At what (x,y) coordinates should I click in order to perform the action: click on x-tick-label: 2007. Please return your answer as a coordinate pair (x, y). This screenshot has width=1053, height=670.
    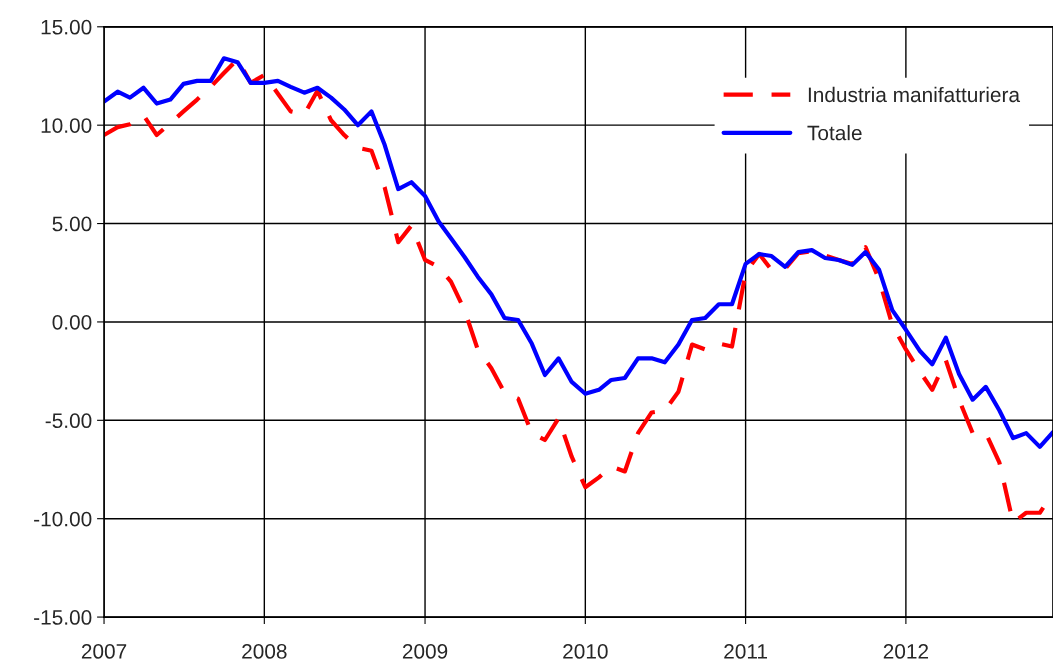
    Looking at the image, I should click on (104, 651).